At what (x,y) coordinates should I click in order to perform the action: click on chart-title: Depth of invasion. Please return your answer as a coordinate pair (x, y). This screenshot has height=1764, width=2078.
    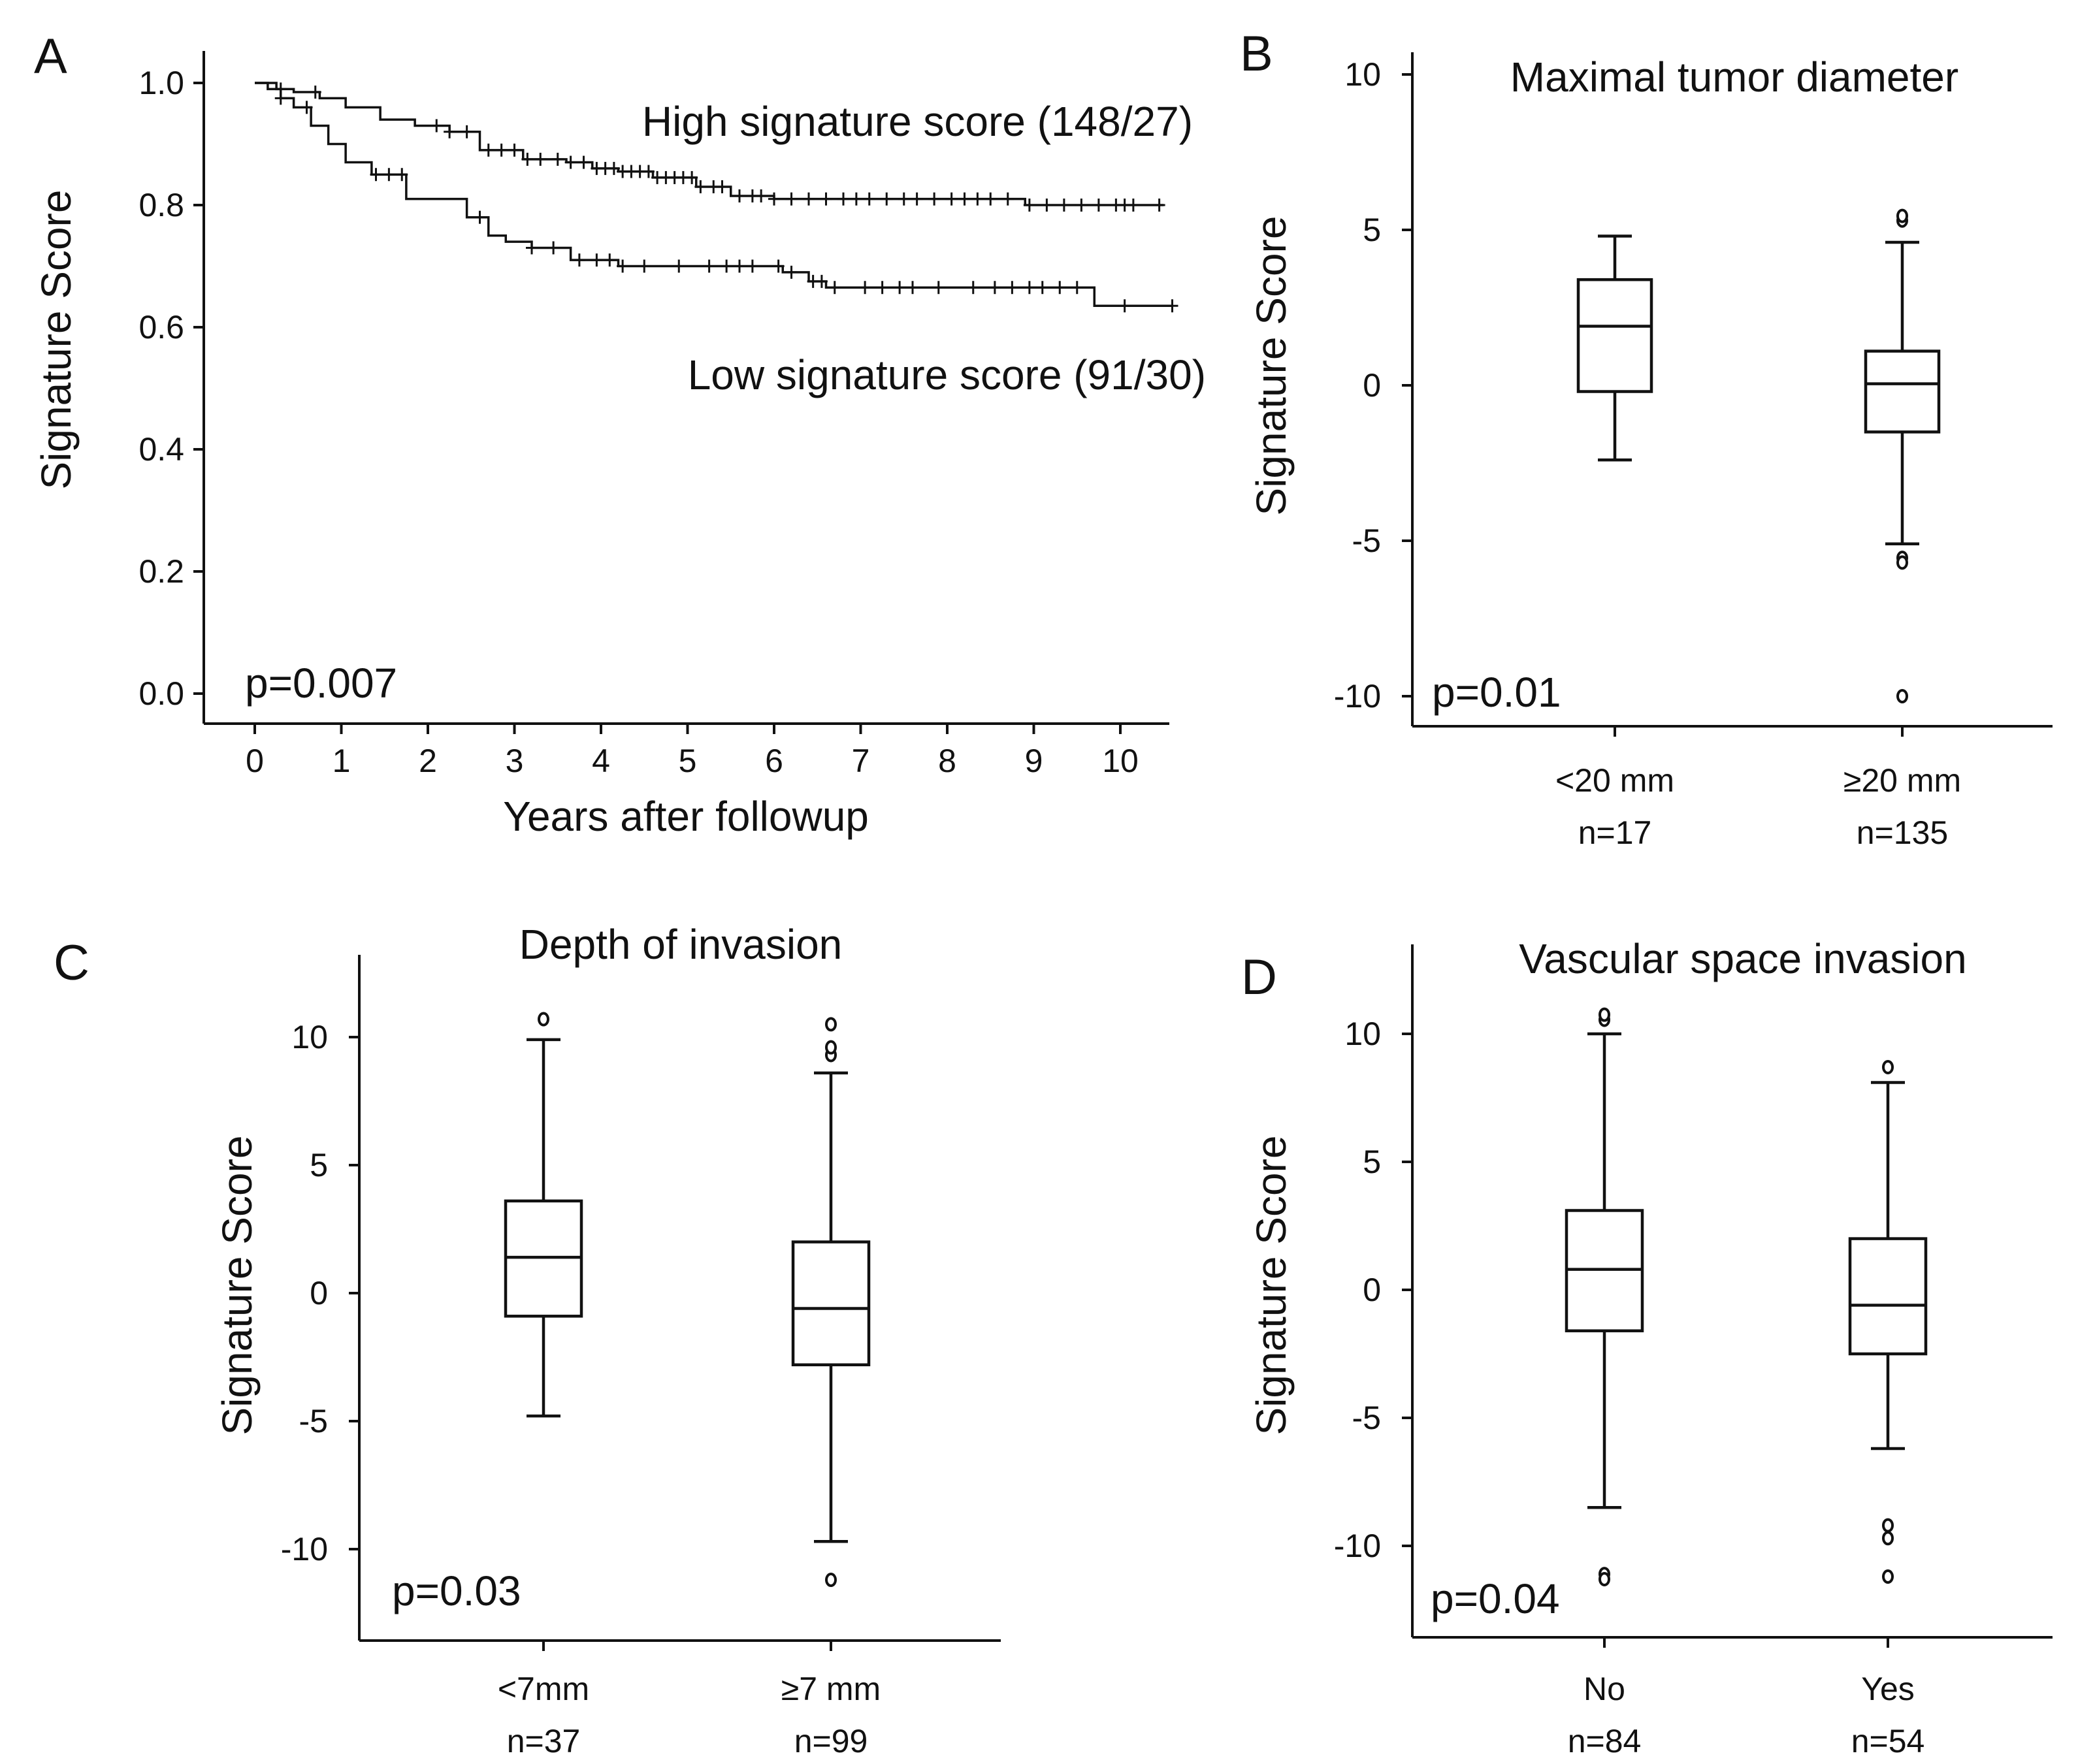
    Looking at the image, I should click on (681, 945).